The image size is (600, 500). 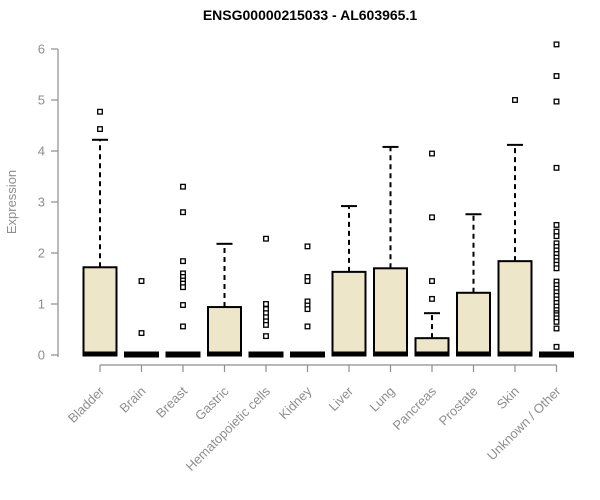 What do you see at coordinates (41, 253) in the screenshot?
I see `y-tick-label: 2` at bounding box center [41, 253].